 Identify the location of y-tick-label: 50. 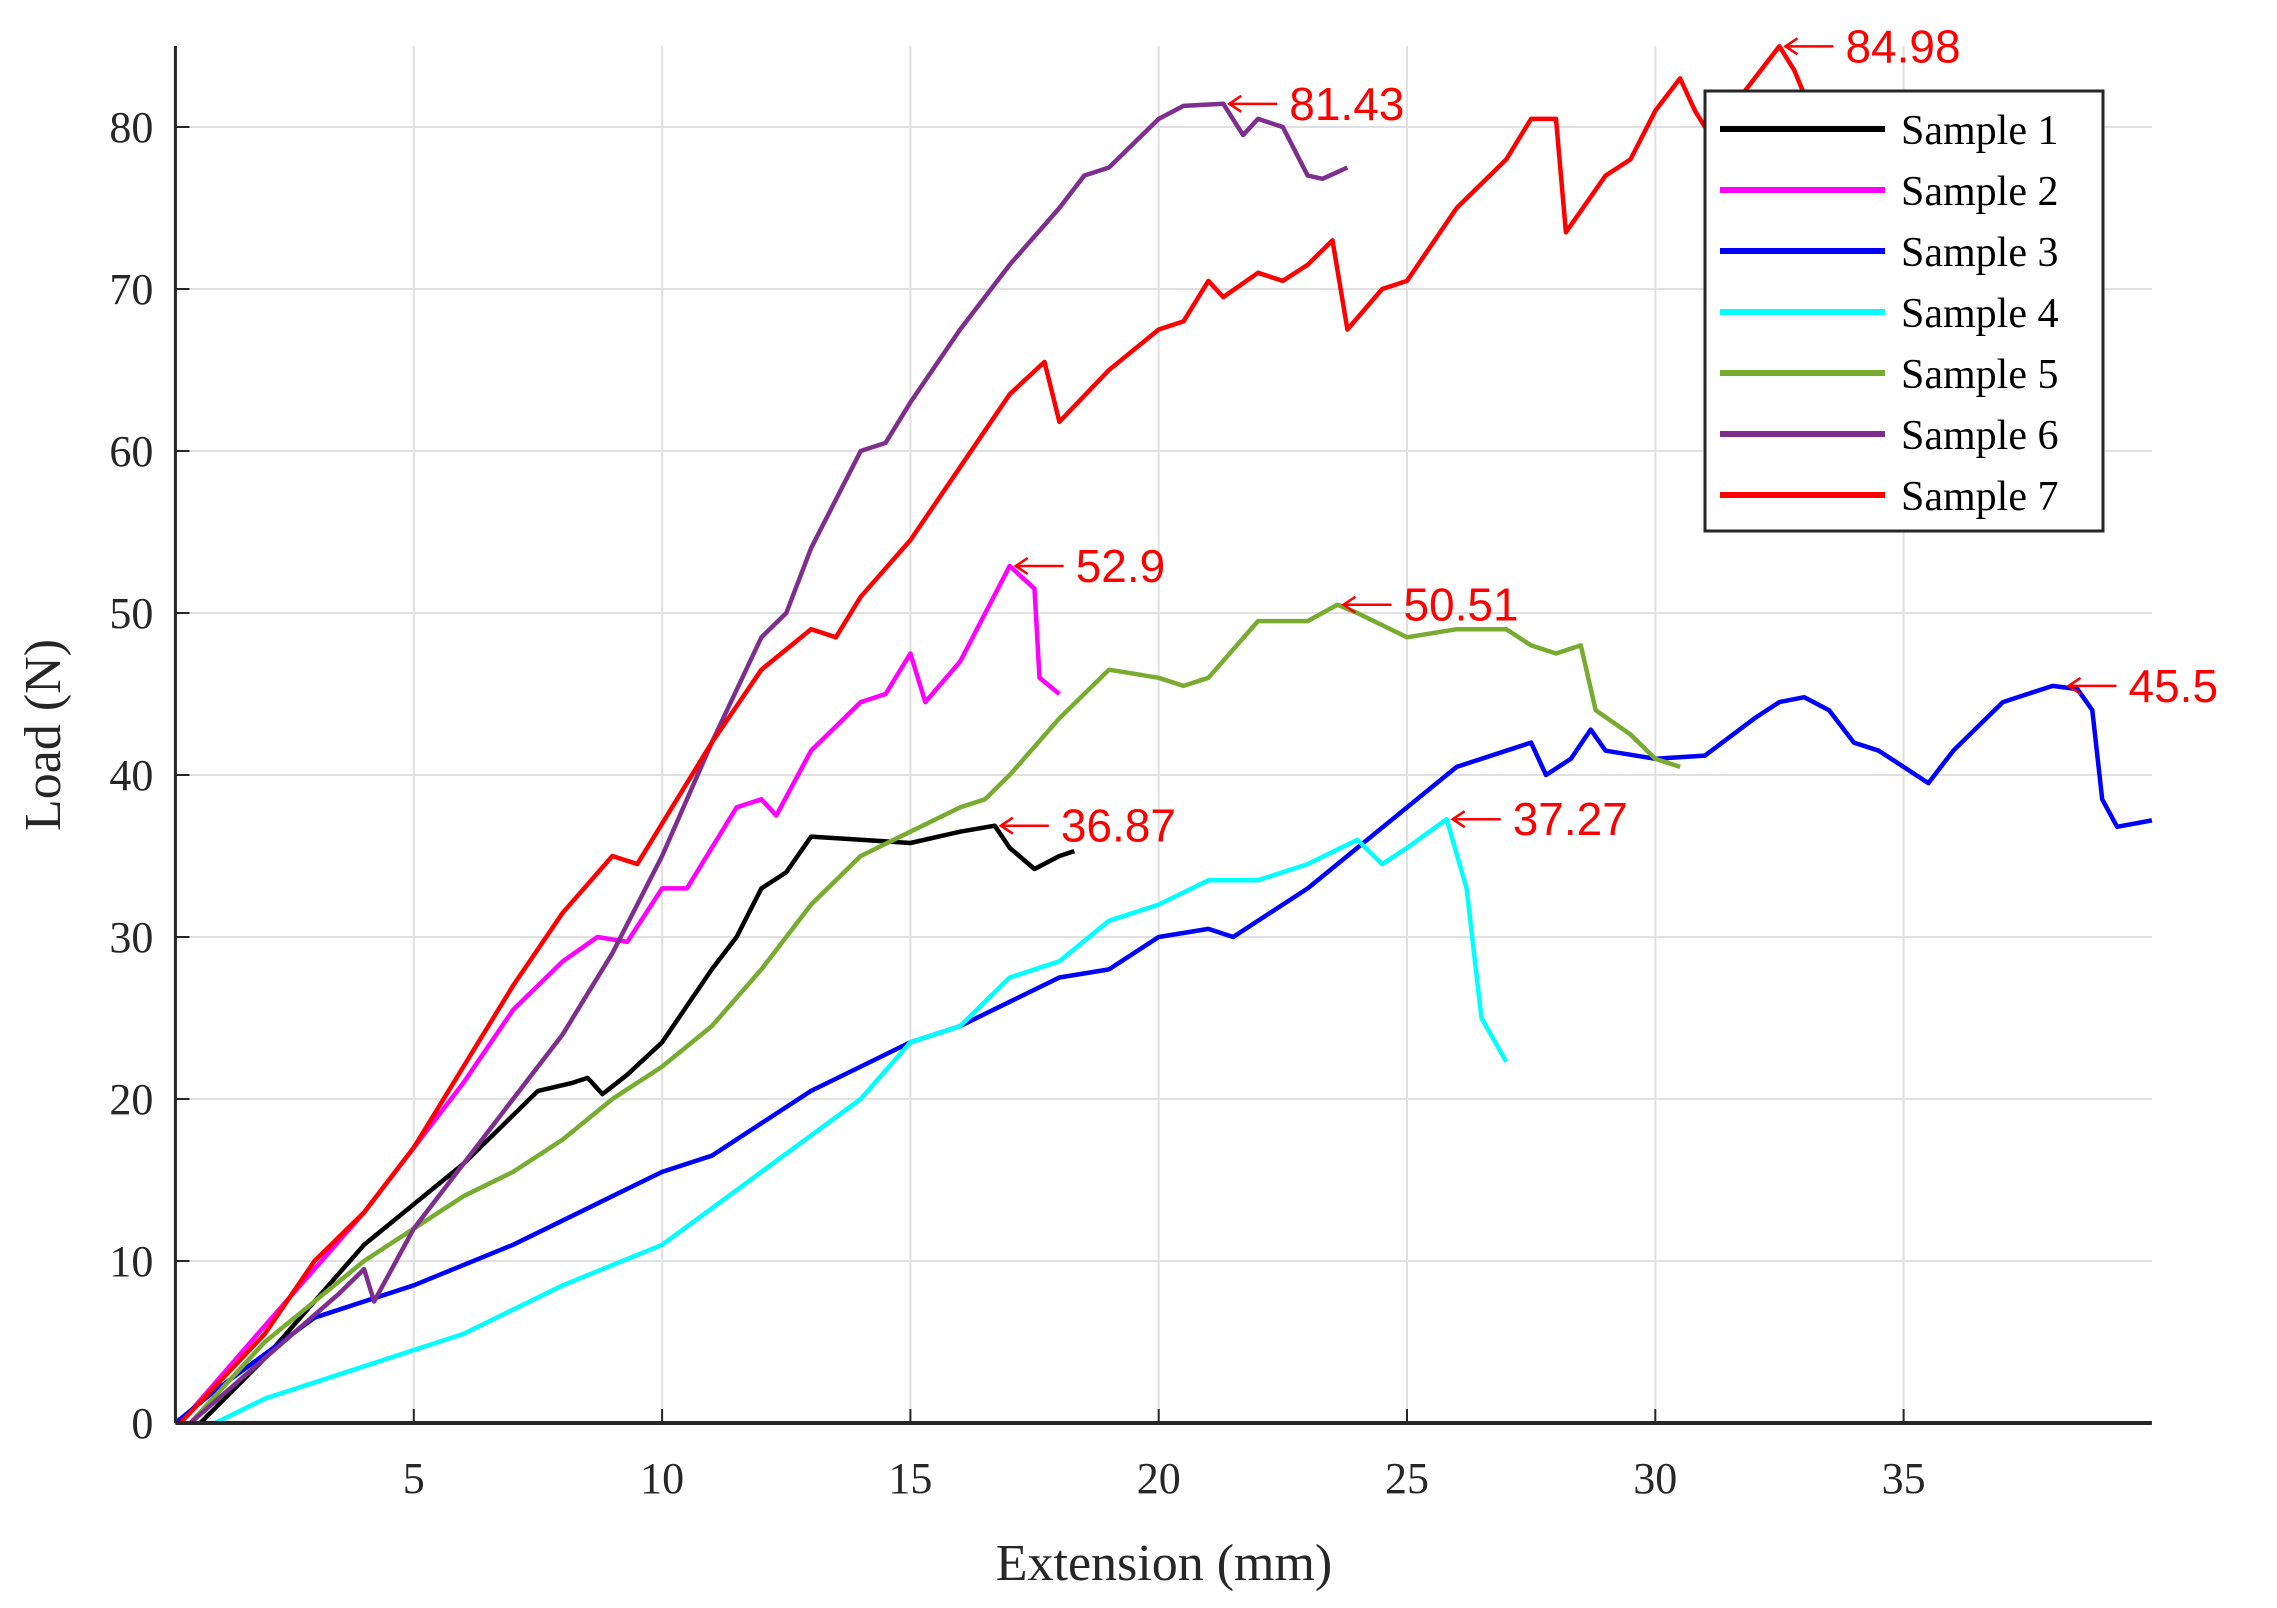
(131, 613).